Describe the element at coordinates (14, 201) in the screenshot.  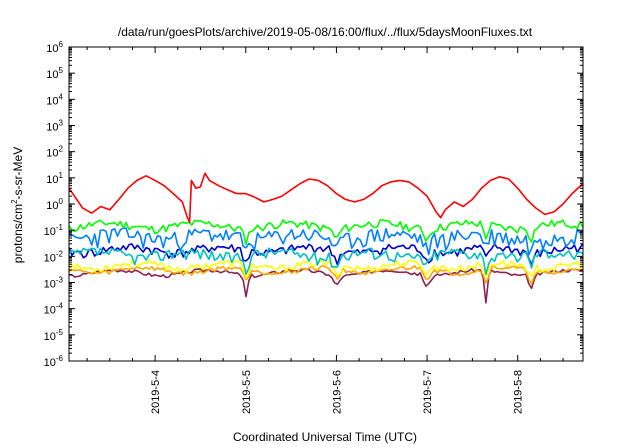
I see `y-axis-label-sup: 2` at that location.